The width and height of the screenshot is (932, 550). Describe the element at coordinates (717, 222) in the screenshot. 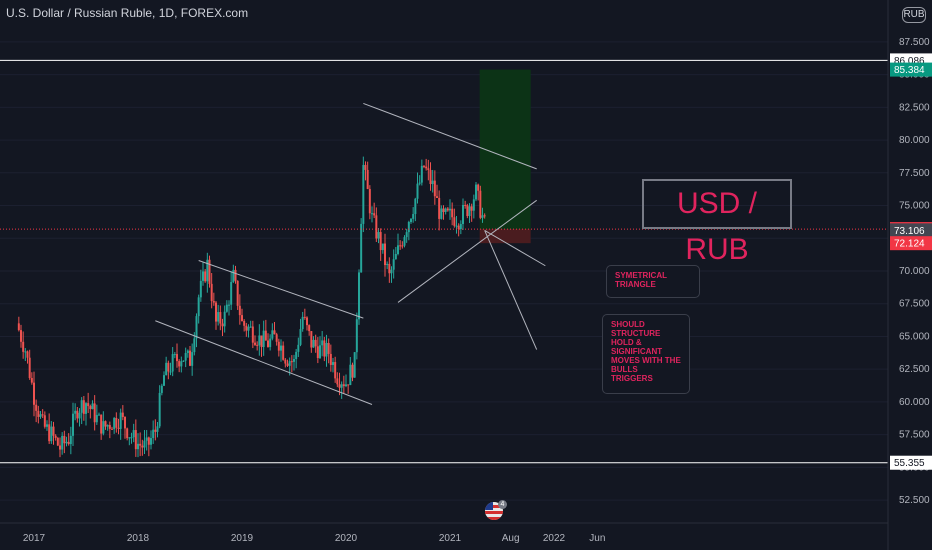

I see `pair-label-box: USD / RUB` at that location.